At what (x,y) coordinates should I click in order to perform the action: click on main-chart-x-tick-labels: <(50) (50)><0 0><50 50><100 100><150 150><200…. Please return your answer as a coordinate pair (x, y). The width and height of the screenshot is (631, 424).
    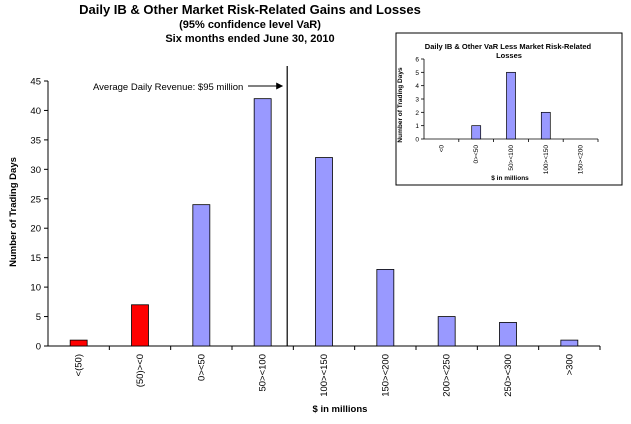
    Looking at the image, I should click on (325, 375).